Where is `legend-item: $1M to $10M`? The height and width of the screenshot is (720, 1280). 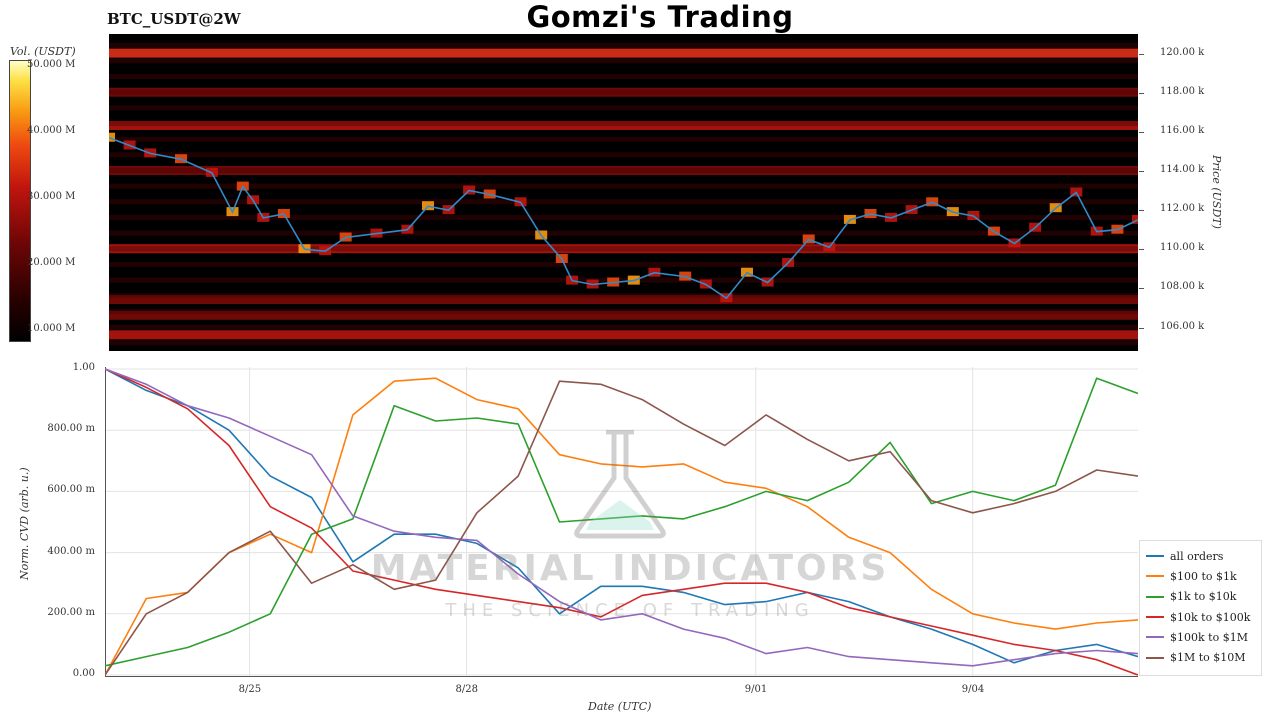 legend-item: $1M to $10M is located at coordinates (1200, 657).